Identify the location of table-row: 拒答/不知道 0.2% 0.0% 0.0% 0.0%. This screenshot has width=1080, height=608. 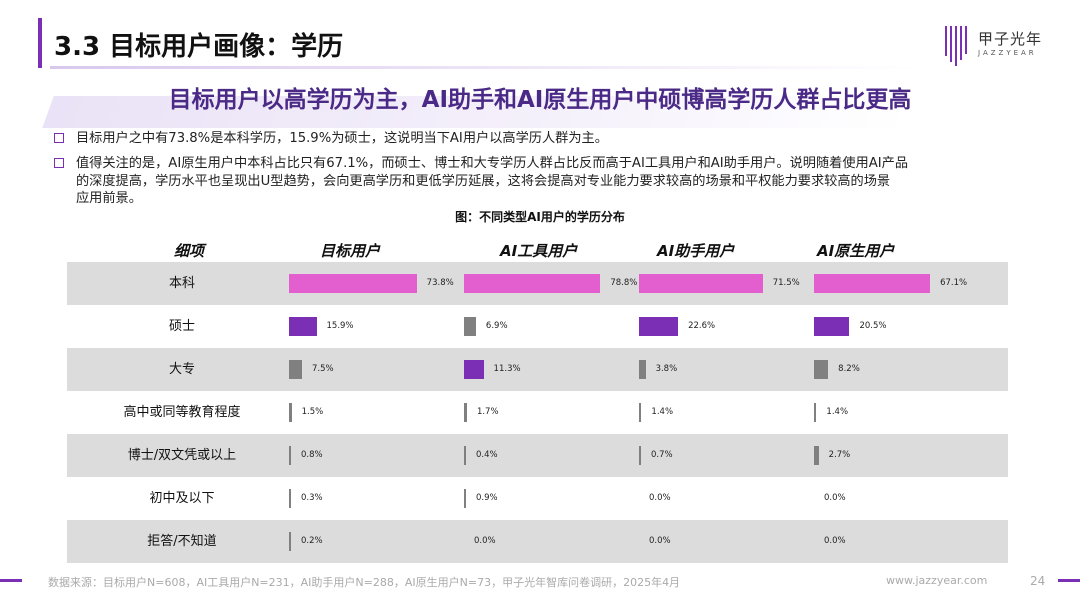
(537, 541).